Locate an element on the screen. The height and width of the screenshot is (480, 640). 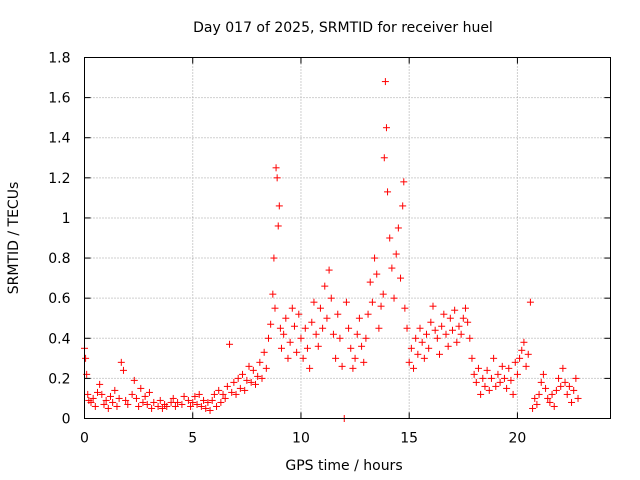
x-tick-label: 5 is located at coordinates (192, 439).